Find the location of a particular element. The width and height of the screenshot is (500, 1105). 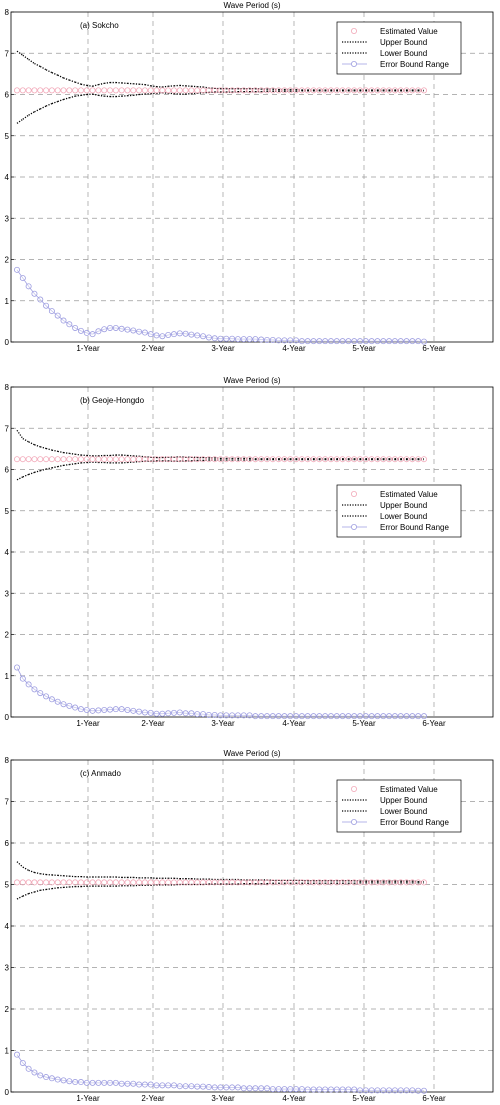

legend-label: Upper Bound is located at coordinates (403, 505).